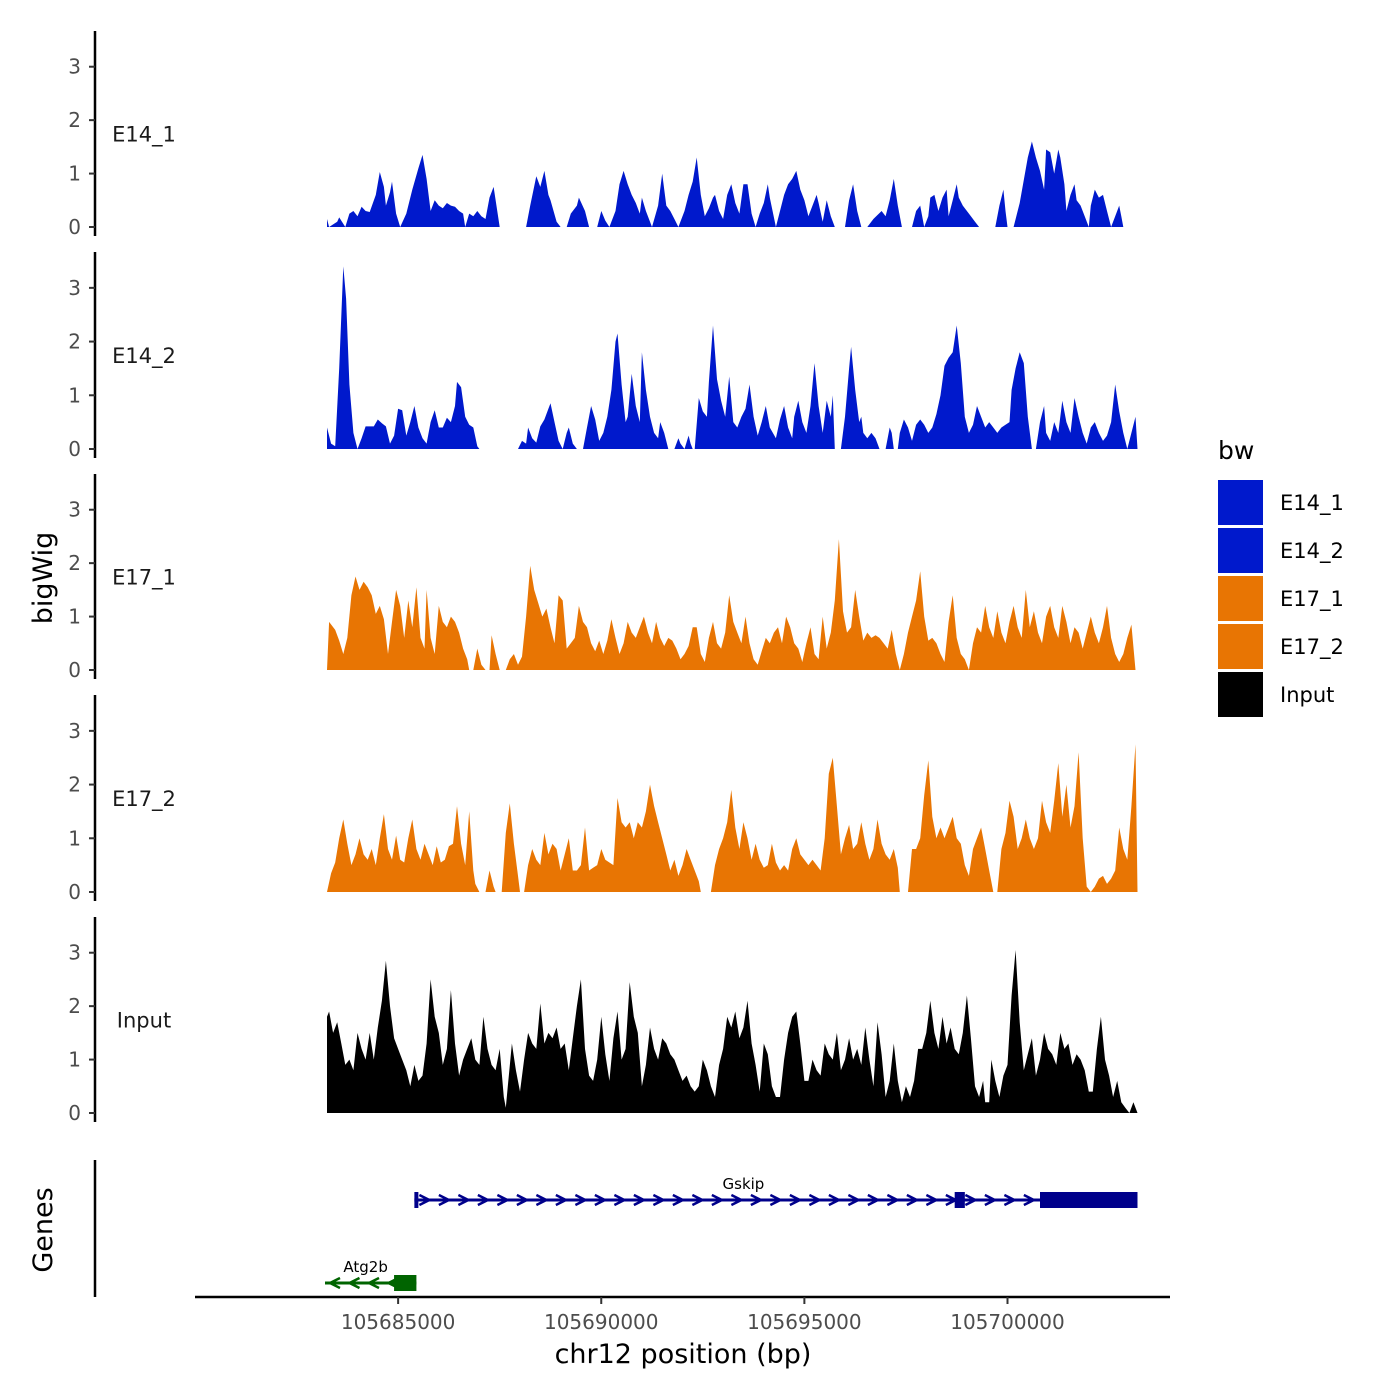  Describe the element at coordinates (43, 578) in the screenshot. I see `y-axis-title: bigWig` at that location.